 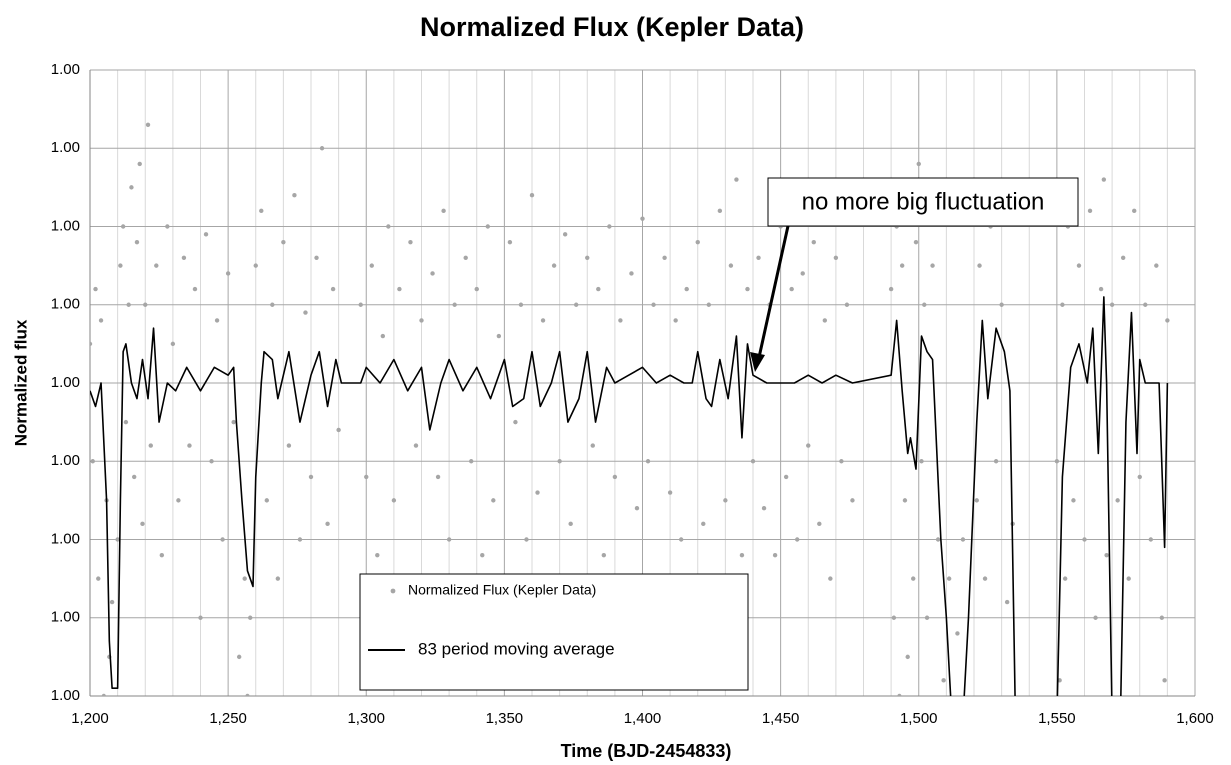 What do you see at coordinates (366, 718) in the screenshot?
I see `x-tick-label: 1,300` at bounding box center [366, 718].